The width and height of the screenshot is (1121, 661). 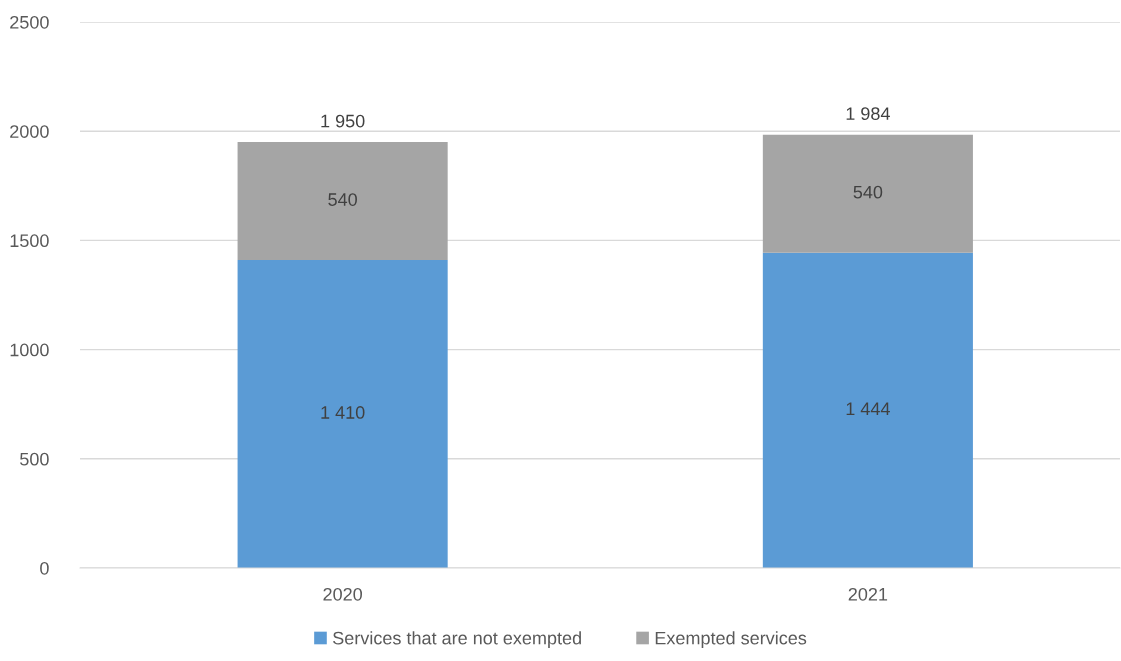 I want to click on y-tick-label: 2000, so click(x=29, y=131).